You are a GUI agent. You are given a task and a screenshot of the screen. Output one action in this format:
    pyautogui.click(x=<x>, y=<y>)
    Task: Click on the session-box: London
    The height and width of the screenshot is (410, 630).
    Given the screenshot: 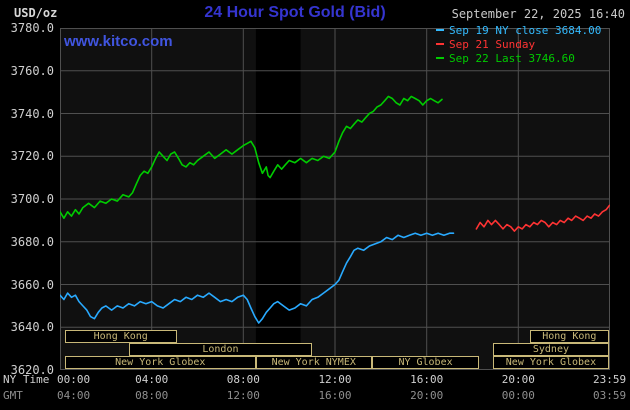 What is the action you would take?
    pyautogui.click(x=220, y=349)
    